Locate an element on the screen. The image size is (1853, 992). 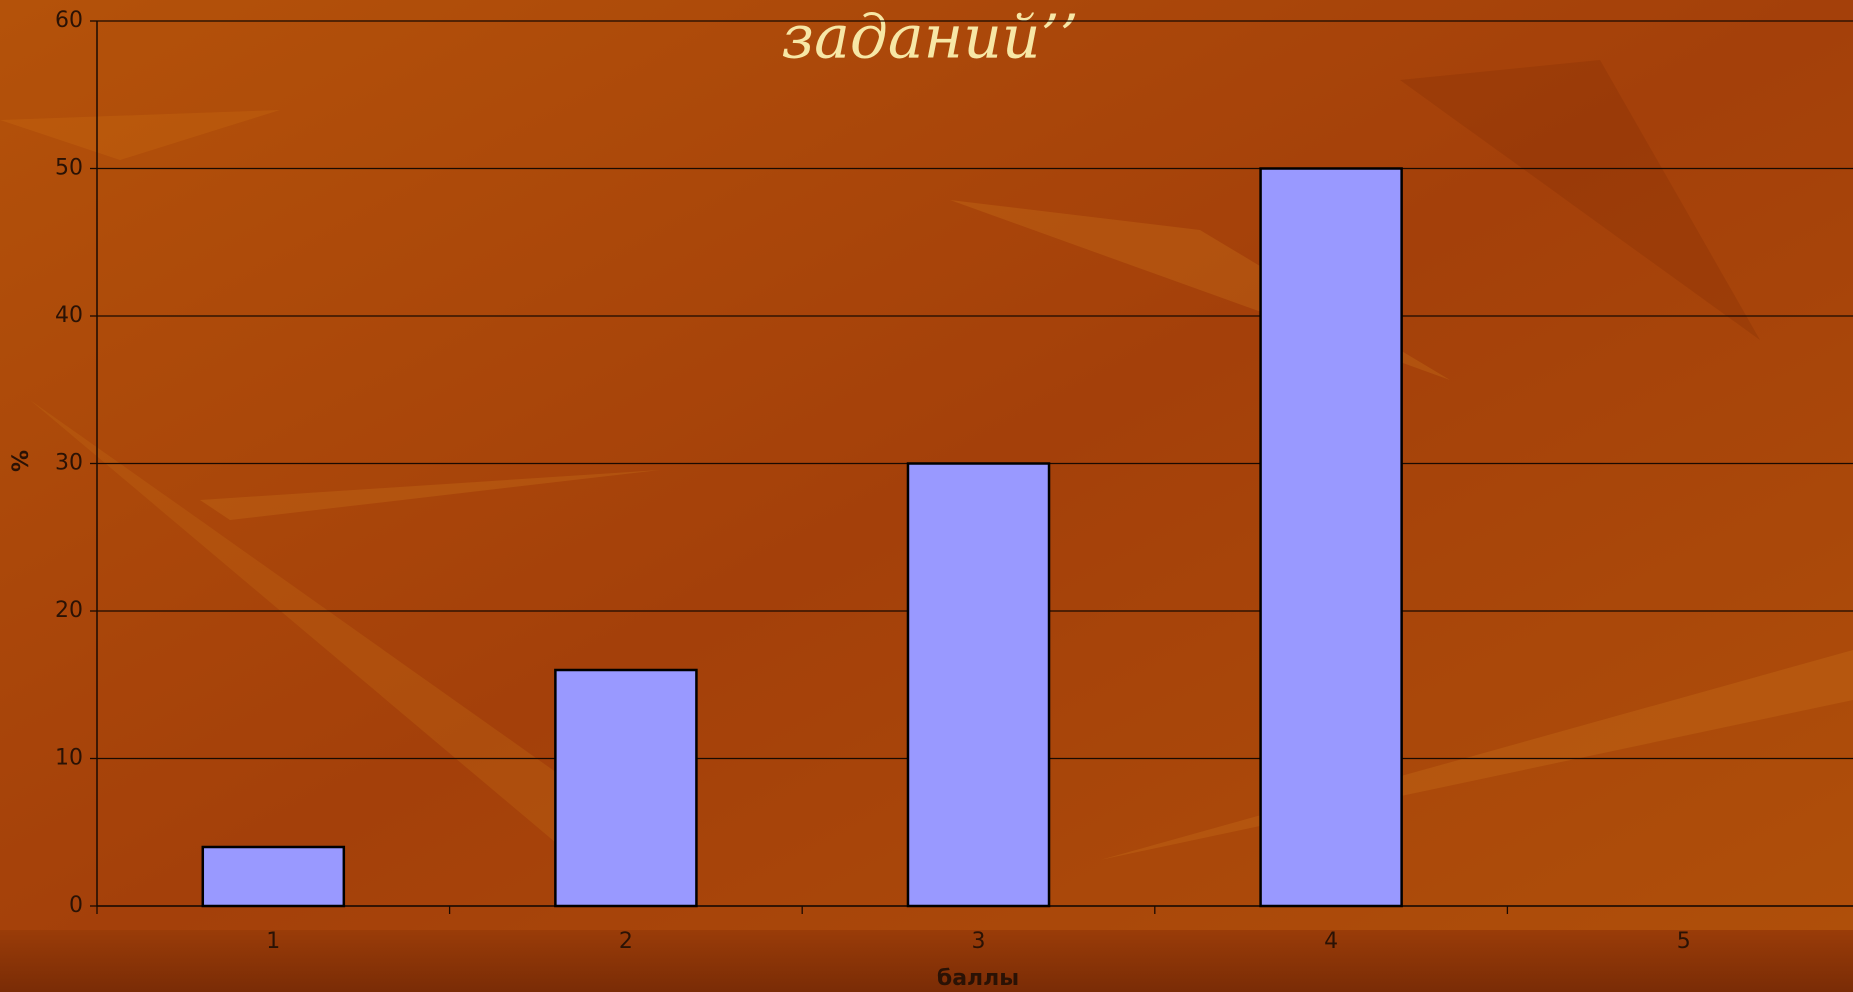
x-tick-label: 2 is located at coordinates (626, 941).